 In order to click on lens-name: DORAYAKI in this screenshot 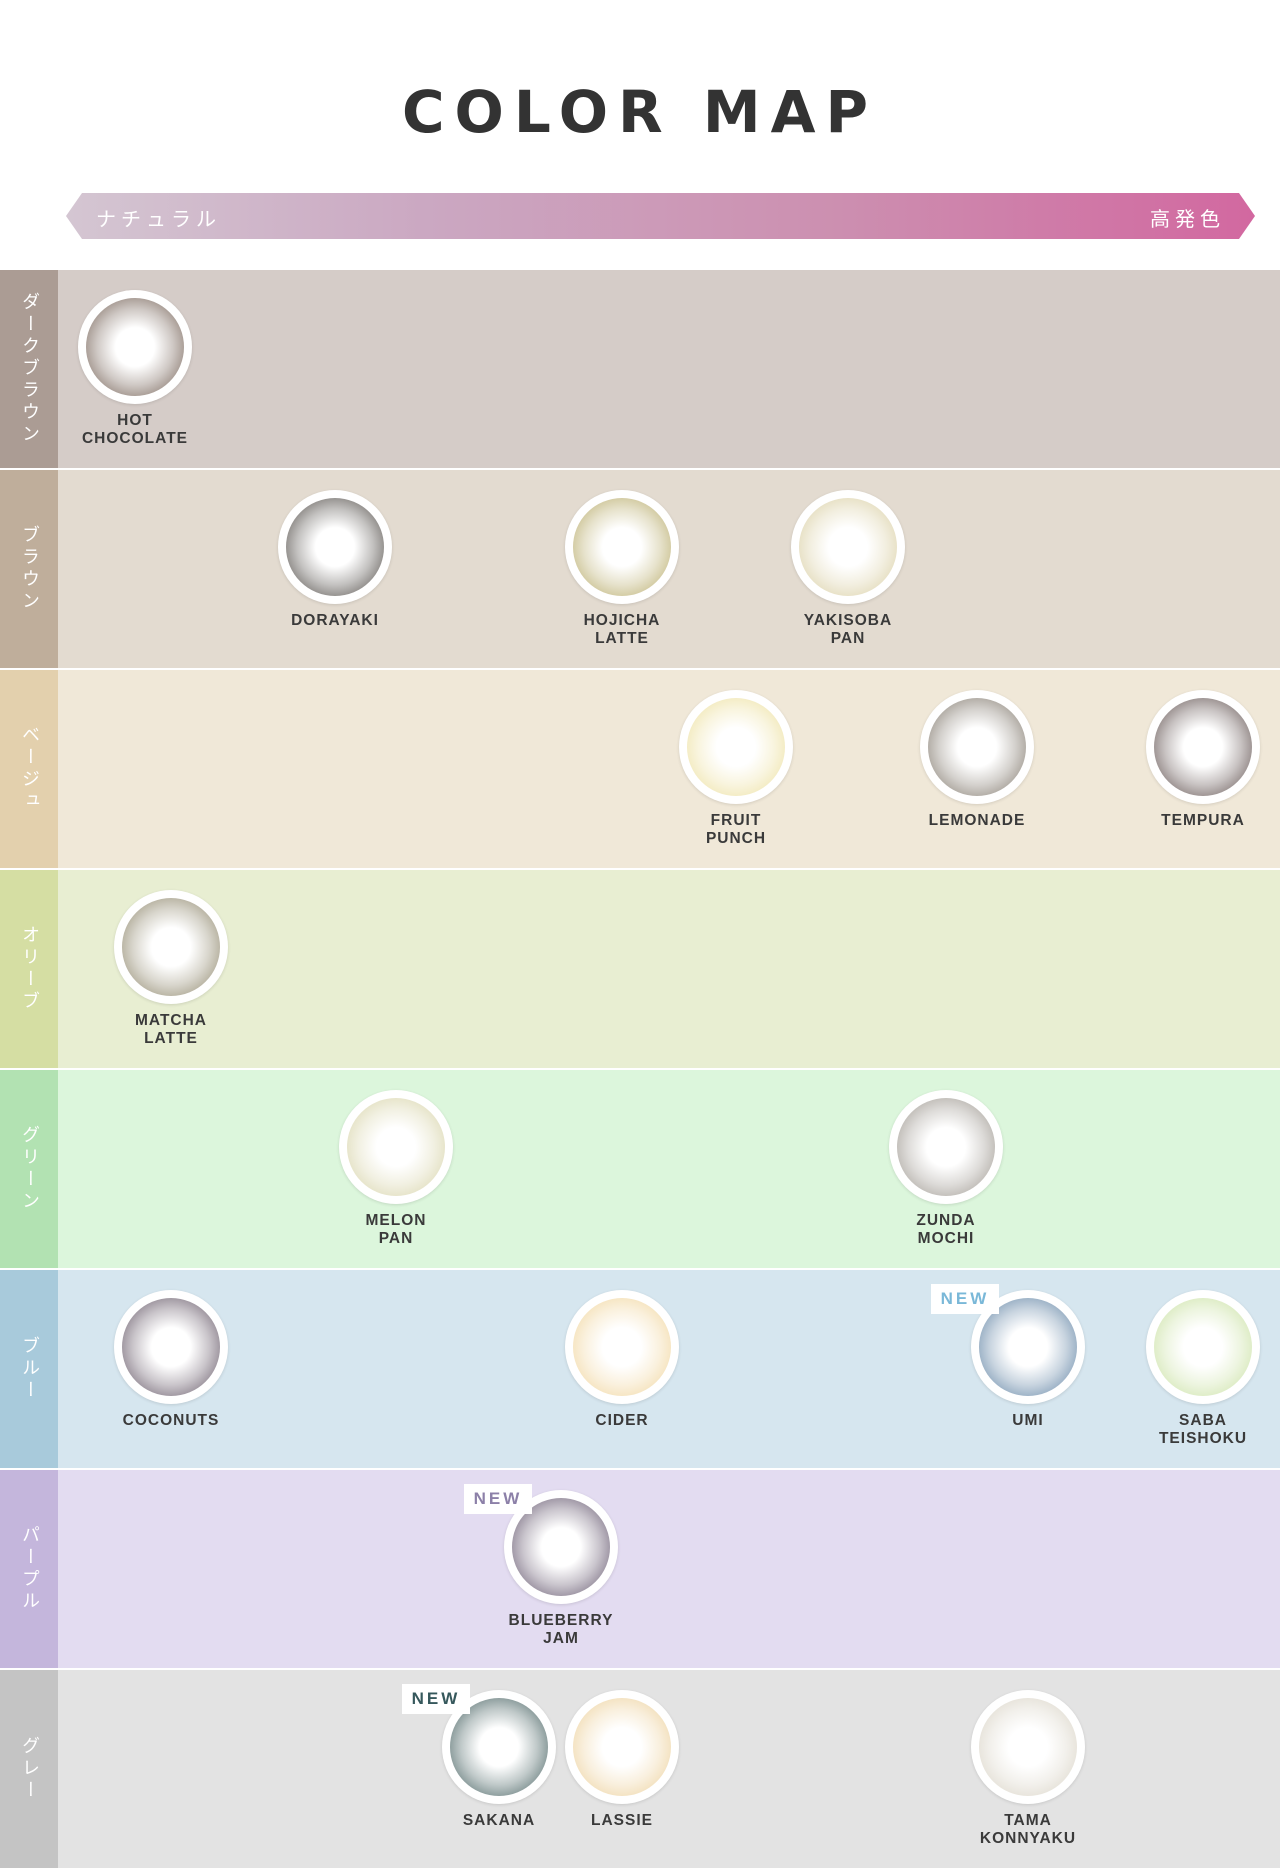, I will do `click(335, 620)`.